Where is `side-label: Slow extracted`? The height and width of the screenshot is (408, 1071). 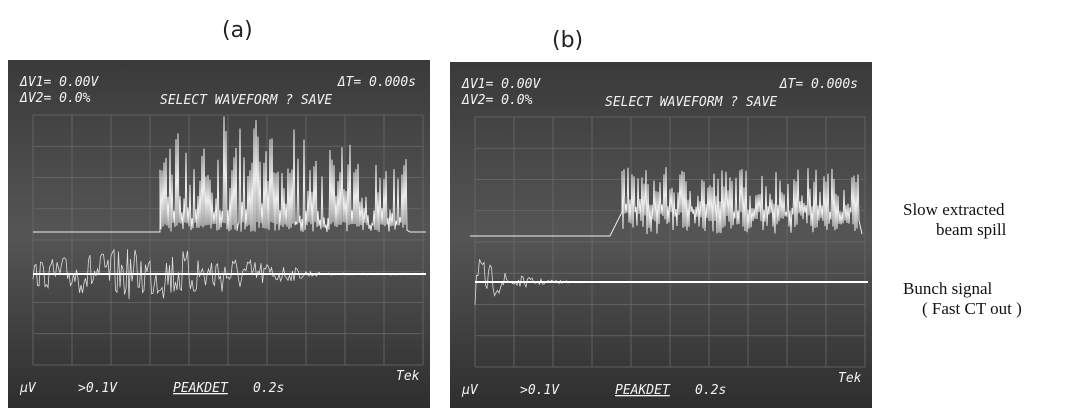 side-label: Slow extracted is located at coordinates (954, 209).